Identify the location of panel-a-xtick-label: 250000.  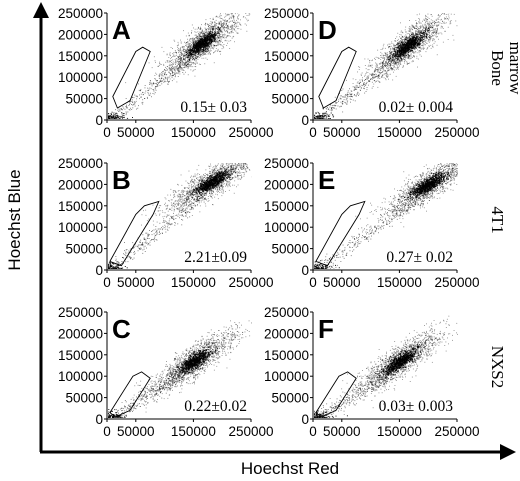
(250, 132).